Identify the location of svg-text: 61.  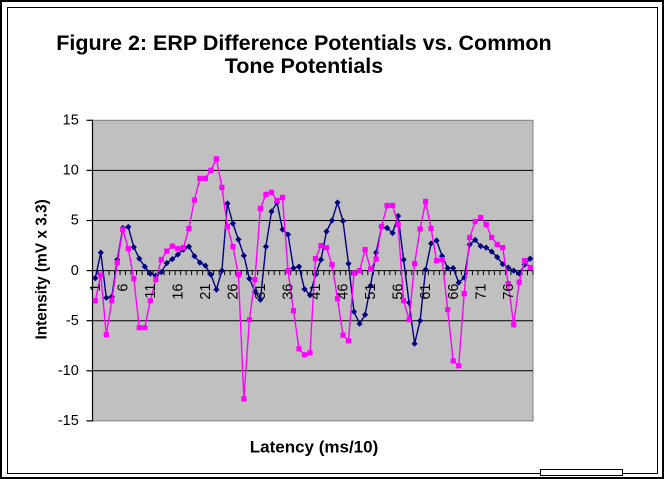
(426, 292).